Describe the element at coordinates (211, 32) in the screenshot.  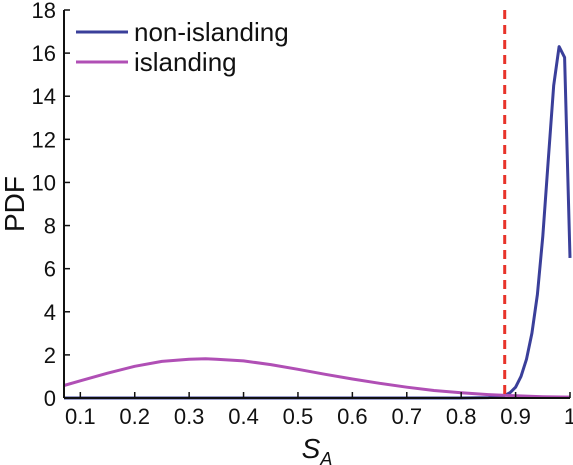
I see `legend-label-0: non-islanding` at that location.